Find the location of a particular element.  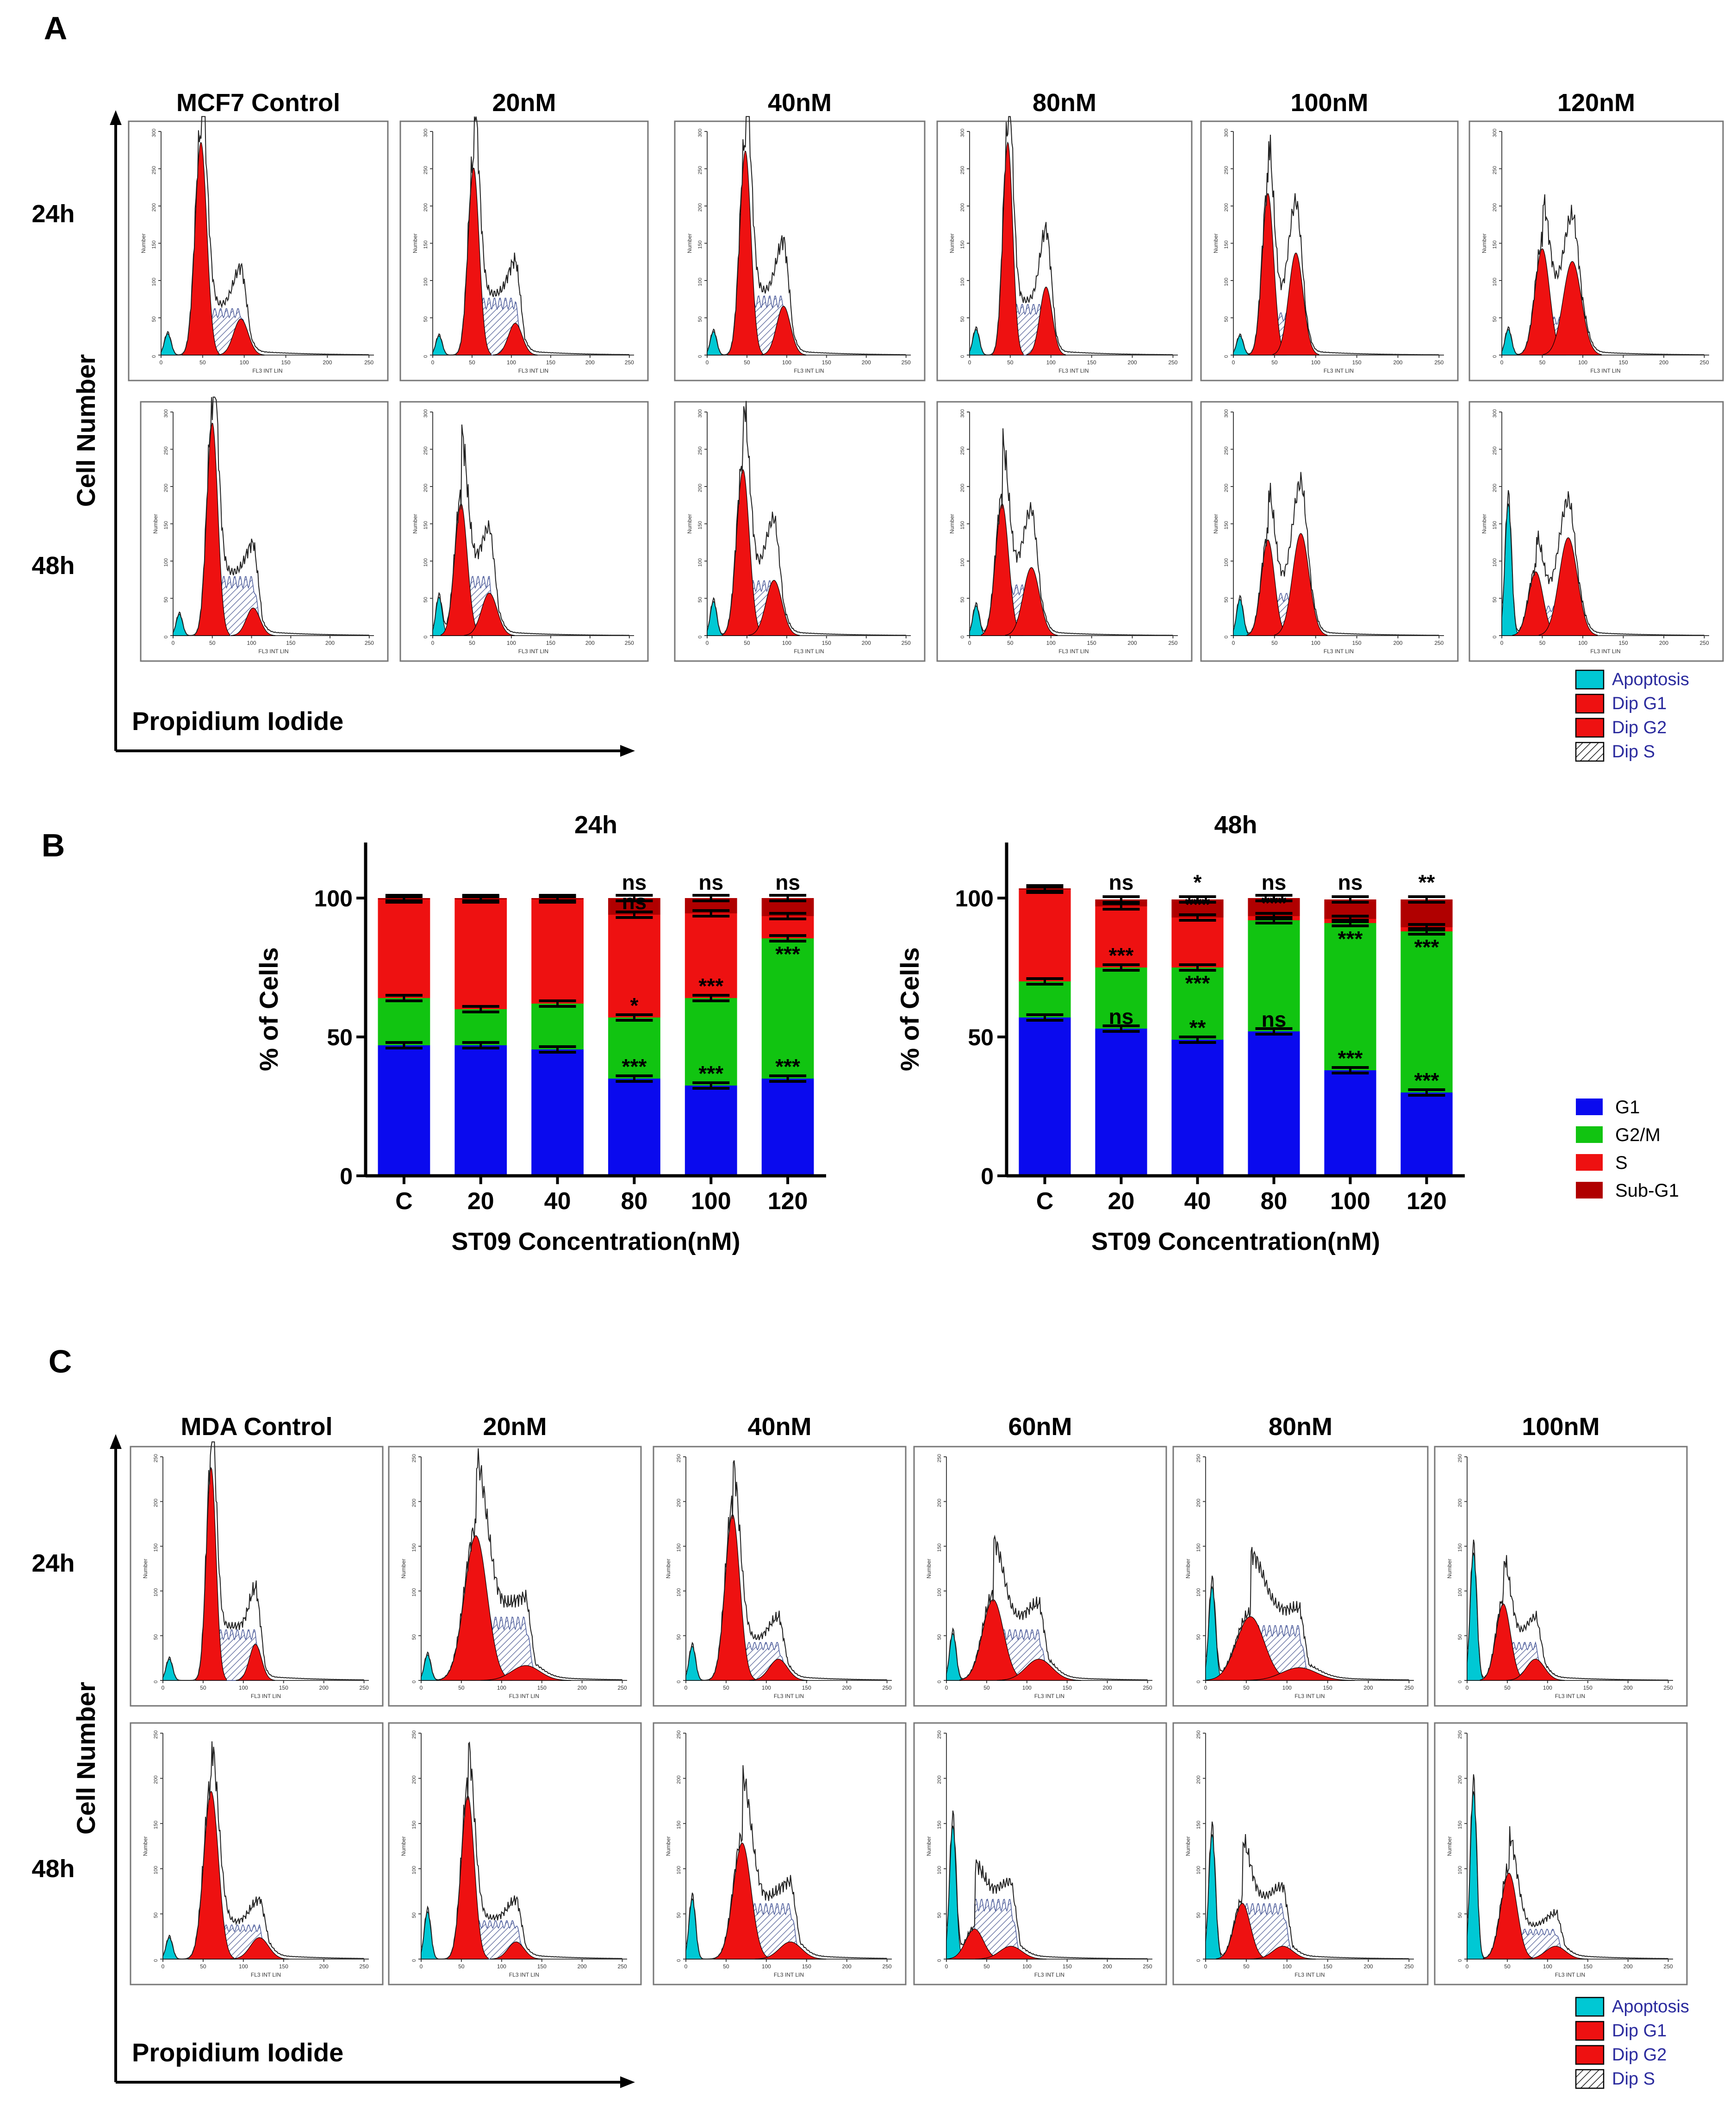

panel-c-r0c3-g2-peak is located at coordinates (1038, 1670).